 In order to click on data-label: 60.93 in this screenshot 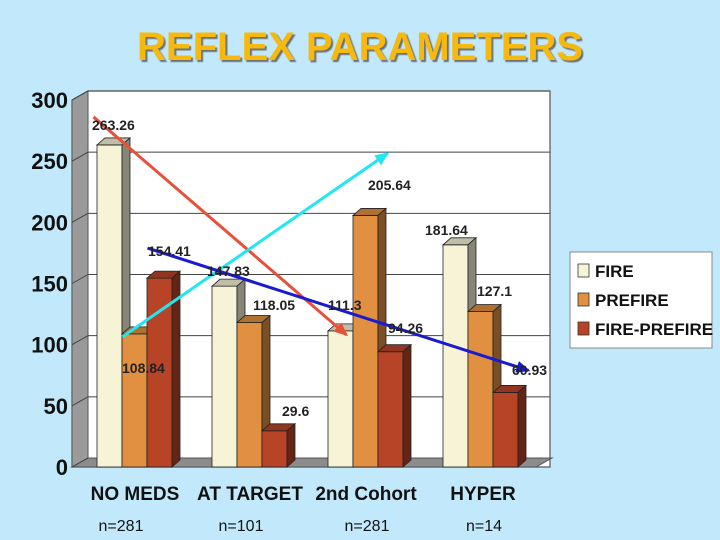, I will do `click(529, 370)`.